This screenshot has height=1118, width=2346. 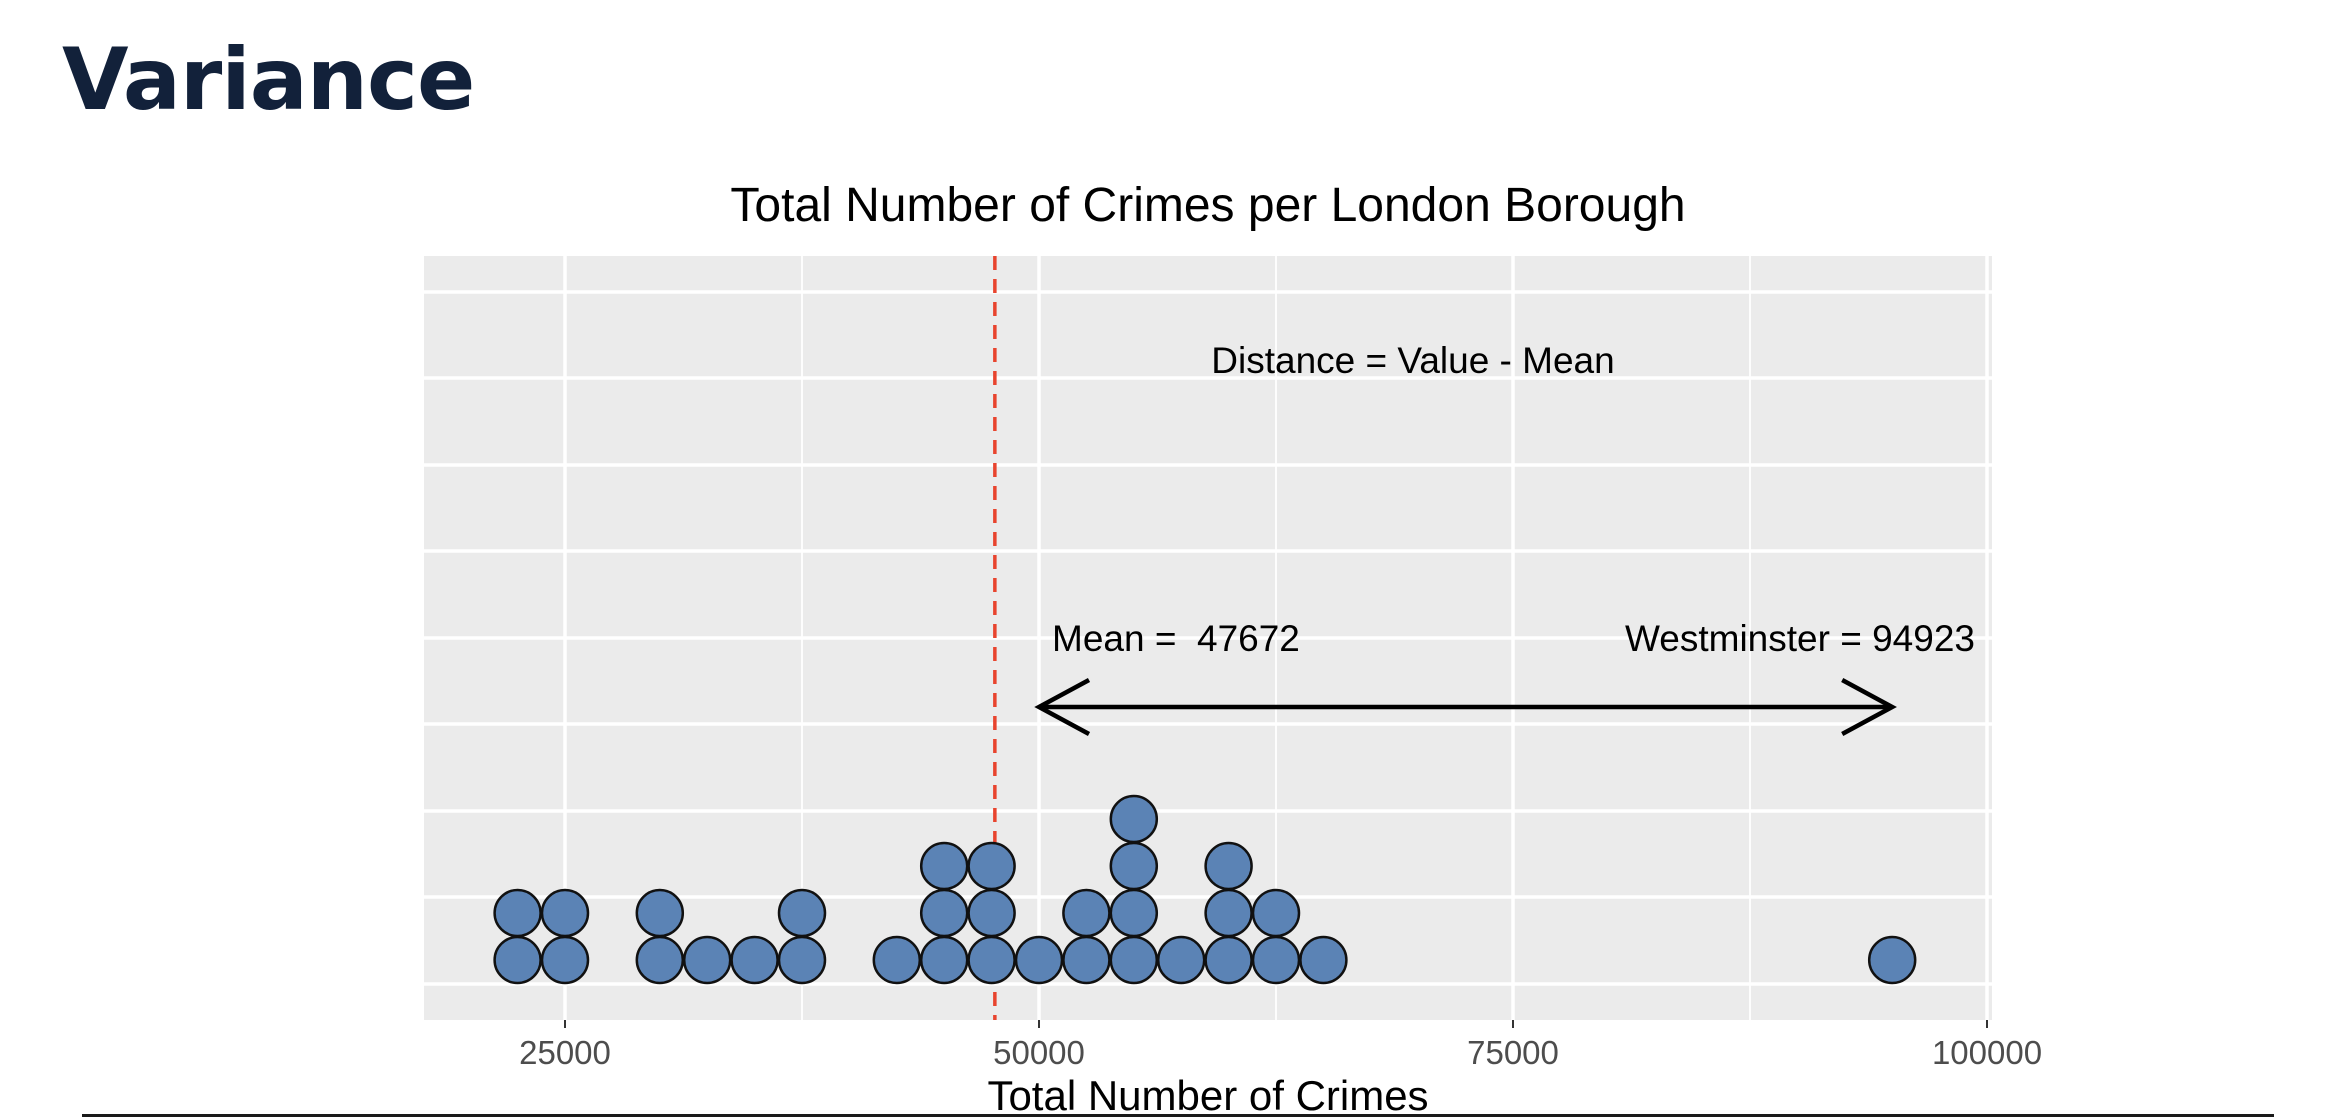 I want to click on distance-arrow-head-left, so click(x=1062, y=707).